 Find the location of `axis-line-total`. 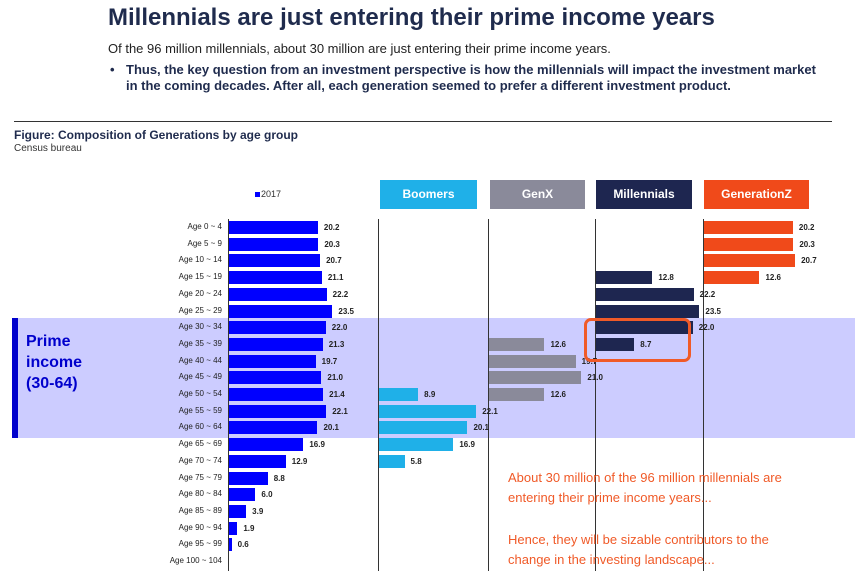

axis-line-total is located at coordinates (228, 395).